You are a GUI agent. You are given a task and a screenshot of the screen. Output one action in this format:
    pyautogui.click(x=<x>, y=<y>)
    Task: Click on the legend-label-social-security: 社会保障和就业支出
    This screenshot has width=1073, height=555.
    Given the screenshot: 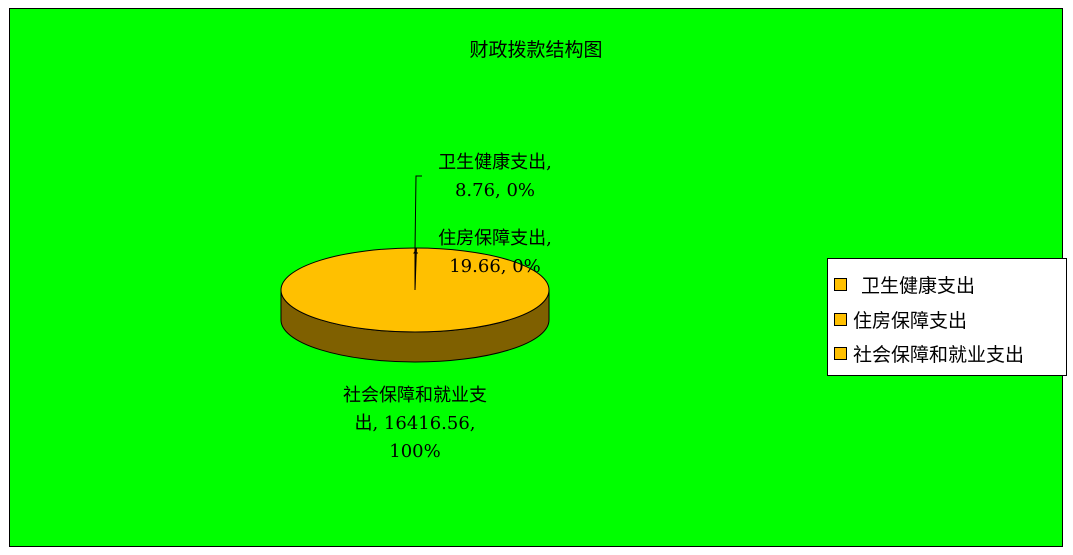 What is the action you would take?
    pyautogui.click(x=939, y=354)
    